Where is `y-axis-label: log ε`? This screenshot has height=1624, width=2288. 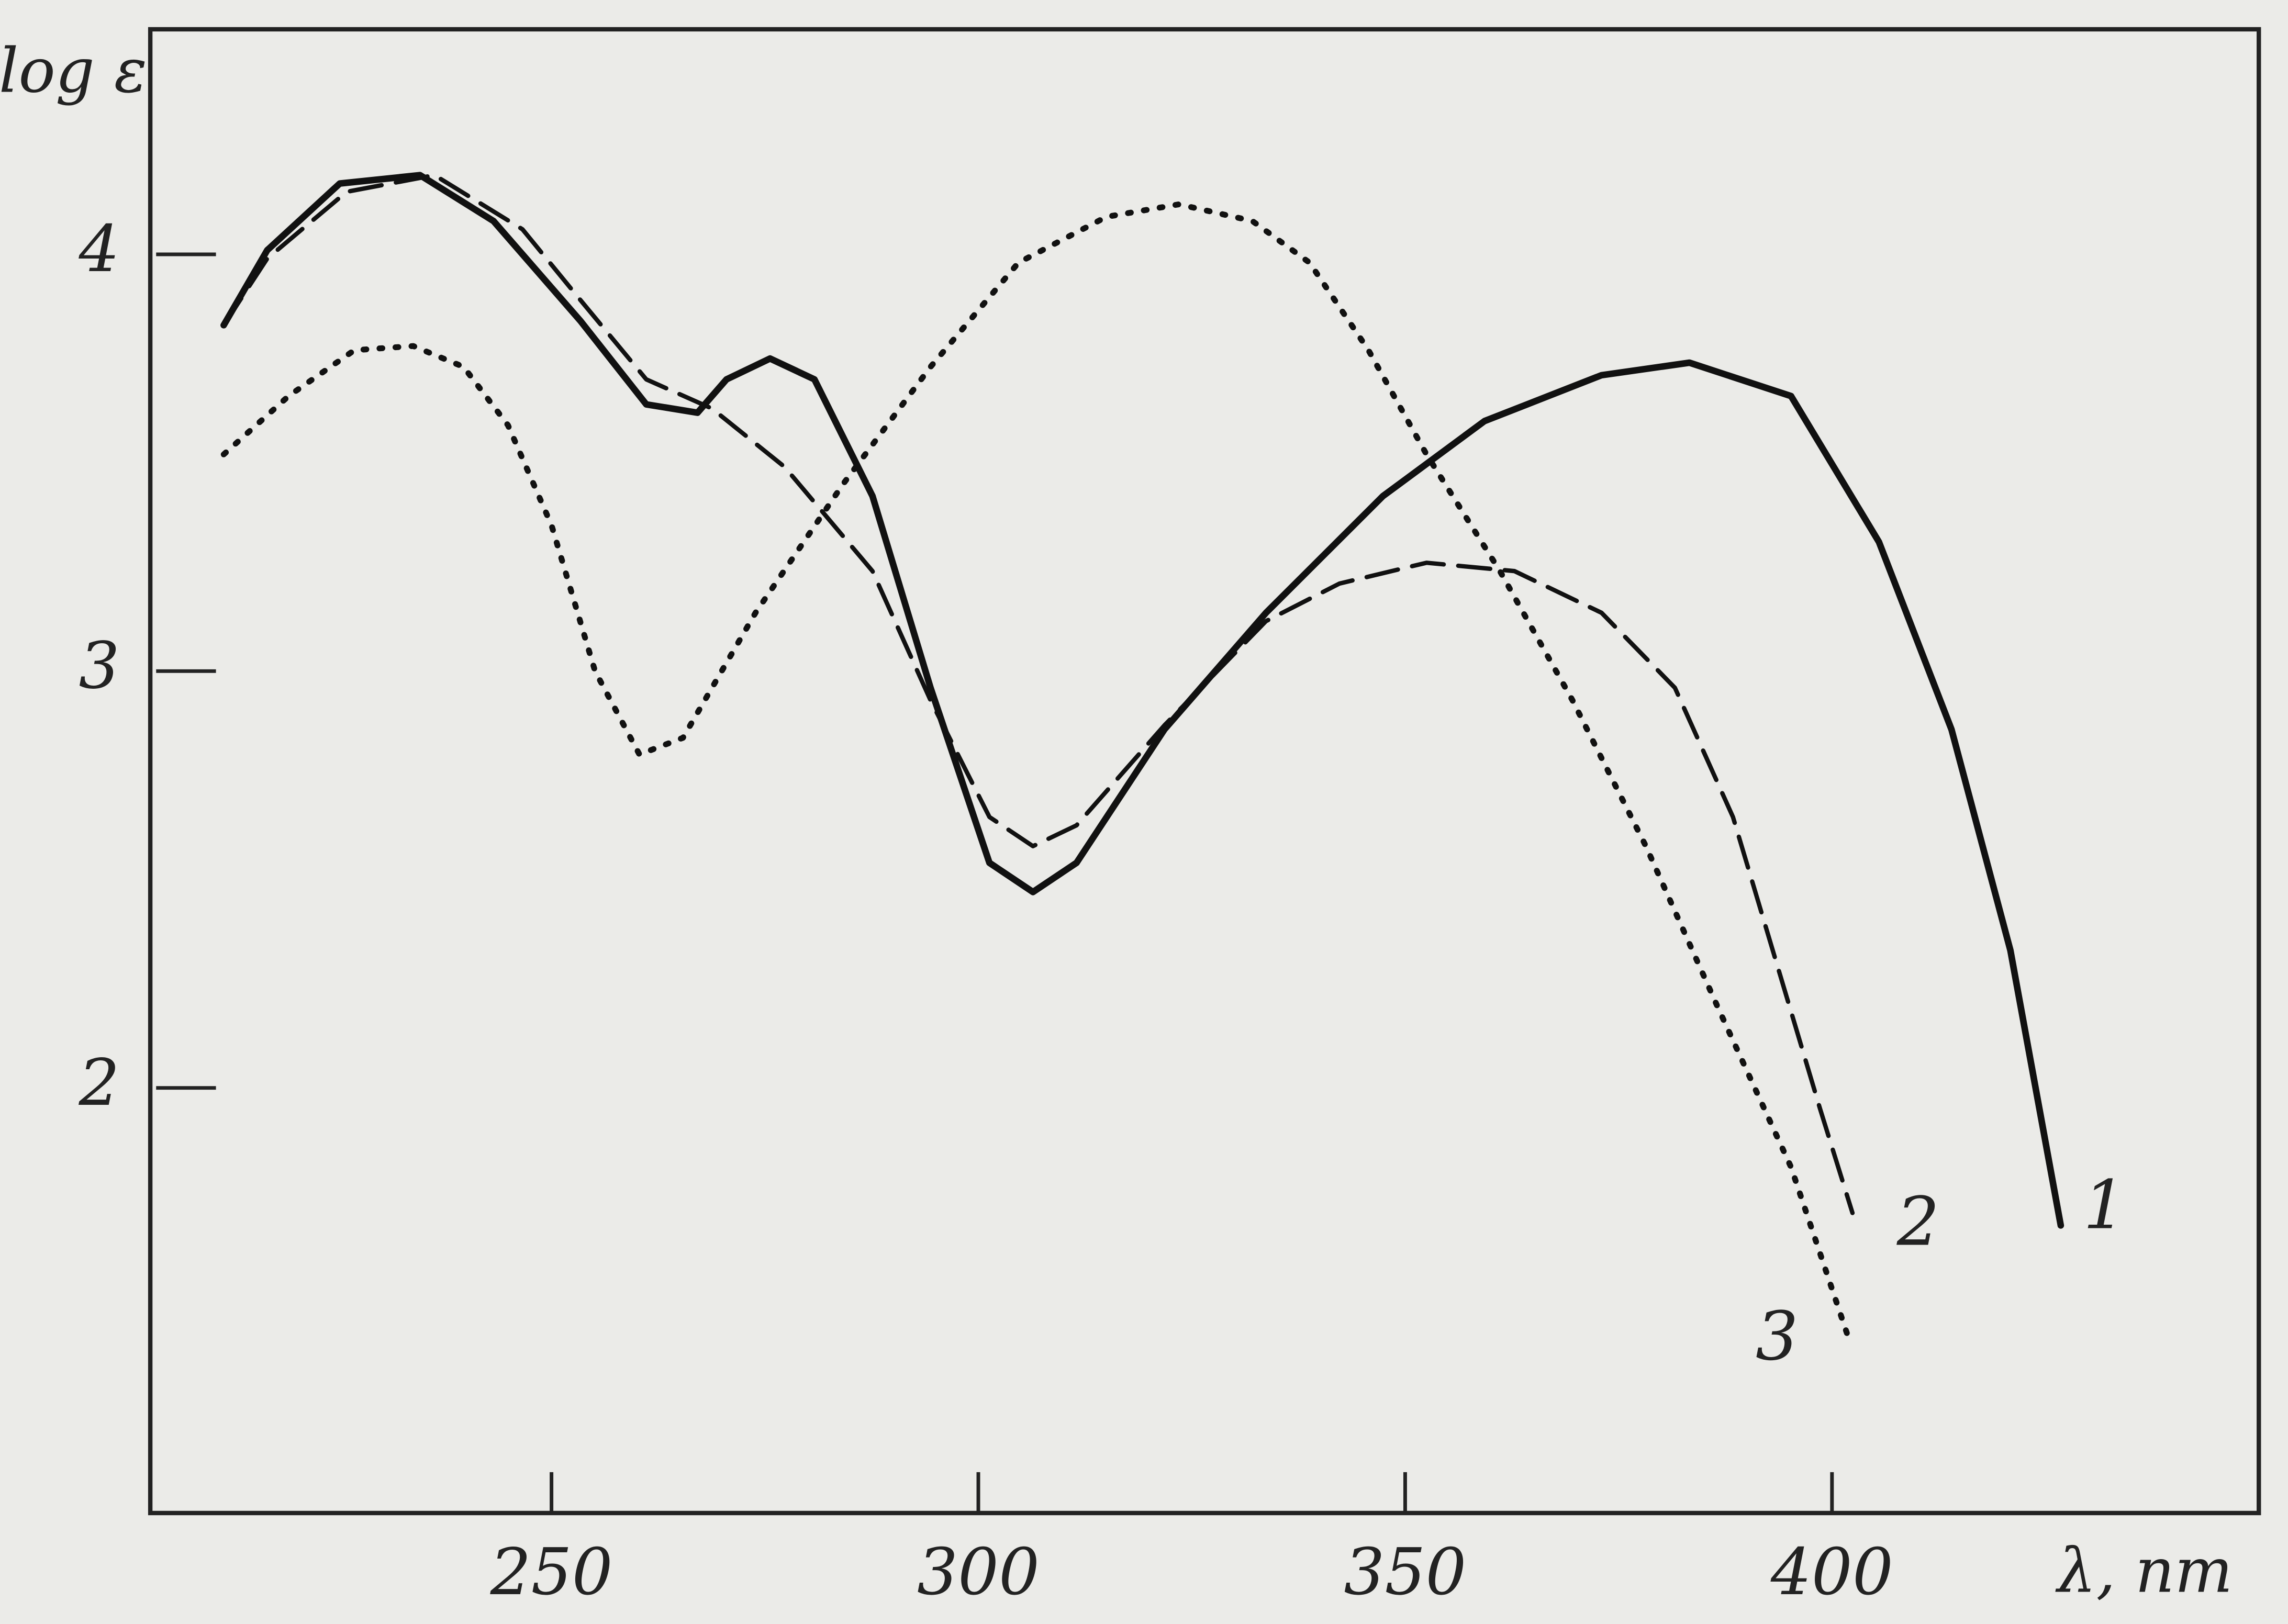 y-axis-label: log ε is located at coordinates (73, 71).